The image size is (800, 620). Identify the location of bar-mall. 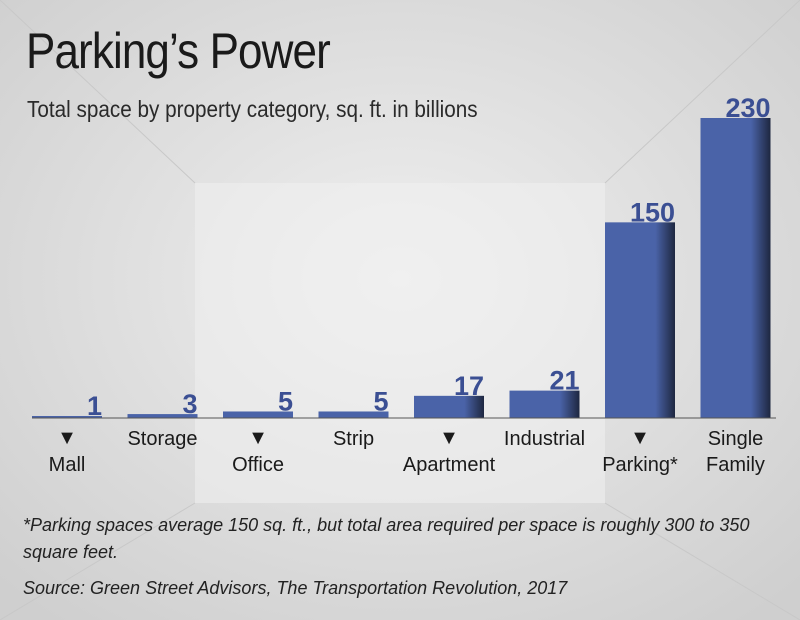
(67, 417).